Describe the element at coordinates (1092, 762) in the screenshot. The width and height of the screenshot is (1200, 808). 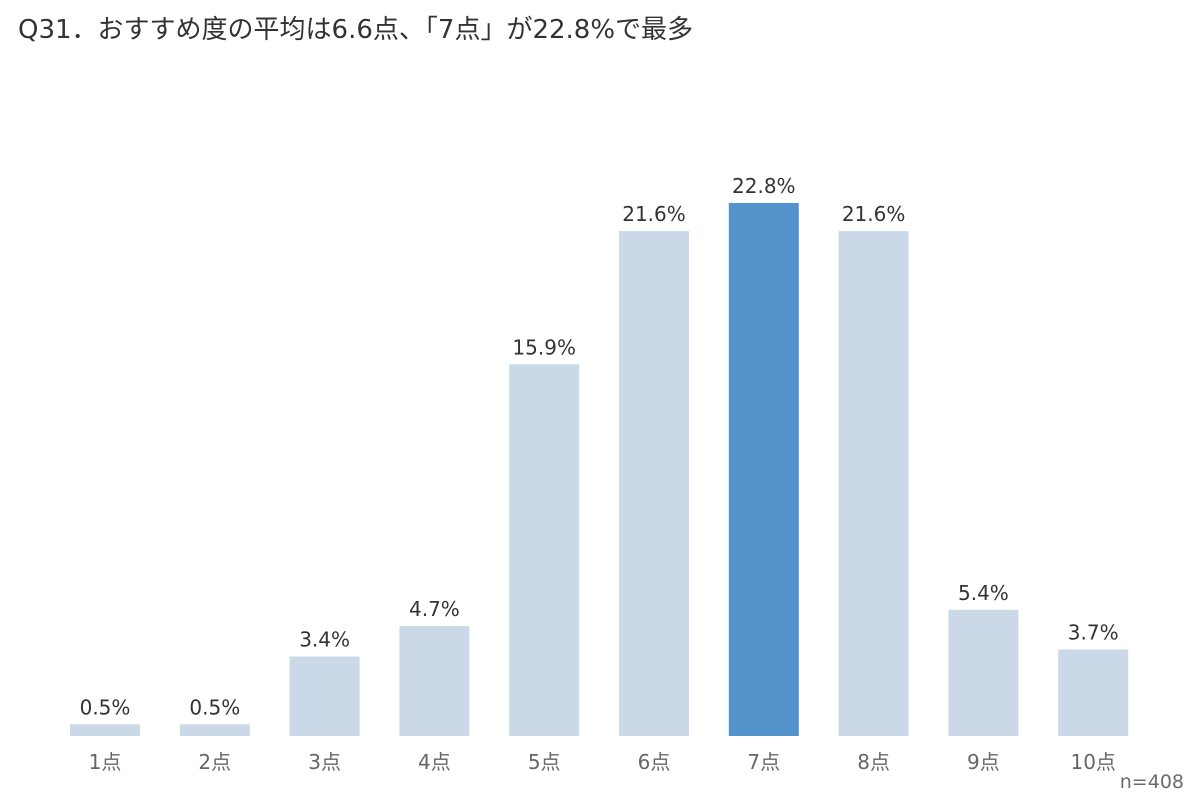
I see `x-tick-label-10: 10点` at that location.